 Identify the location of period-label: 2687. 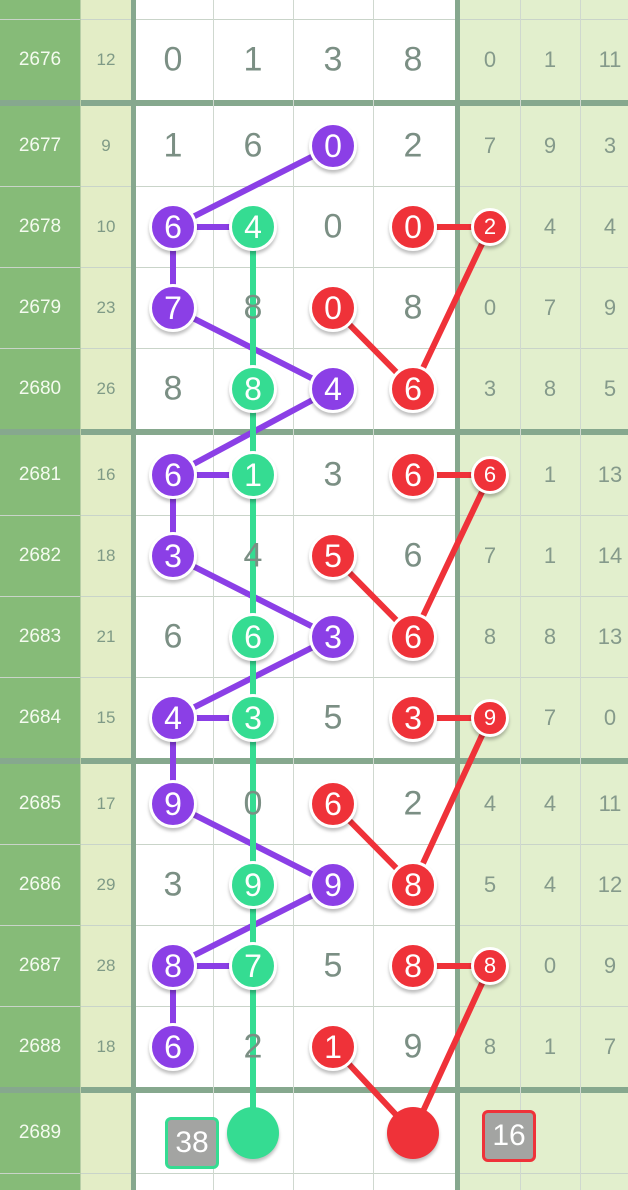
(40, 965).